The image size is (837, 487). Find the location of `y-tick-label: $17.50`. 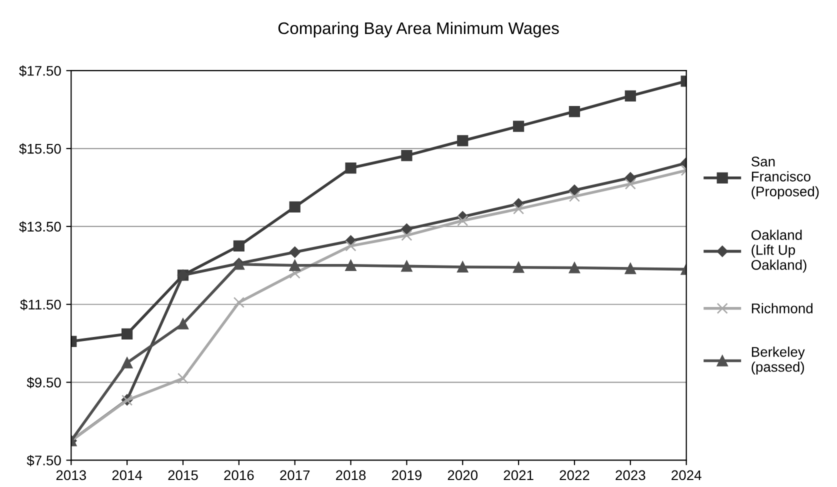

y-tick-label: $17.50 is located at coordinates (40, 71).